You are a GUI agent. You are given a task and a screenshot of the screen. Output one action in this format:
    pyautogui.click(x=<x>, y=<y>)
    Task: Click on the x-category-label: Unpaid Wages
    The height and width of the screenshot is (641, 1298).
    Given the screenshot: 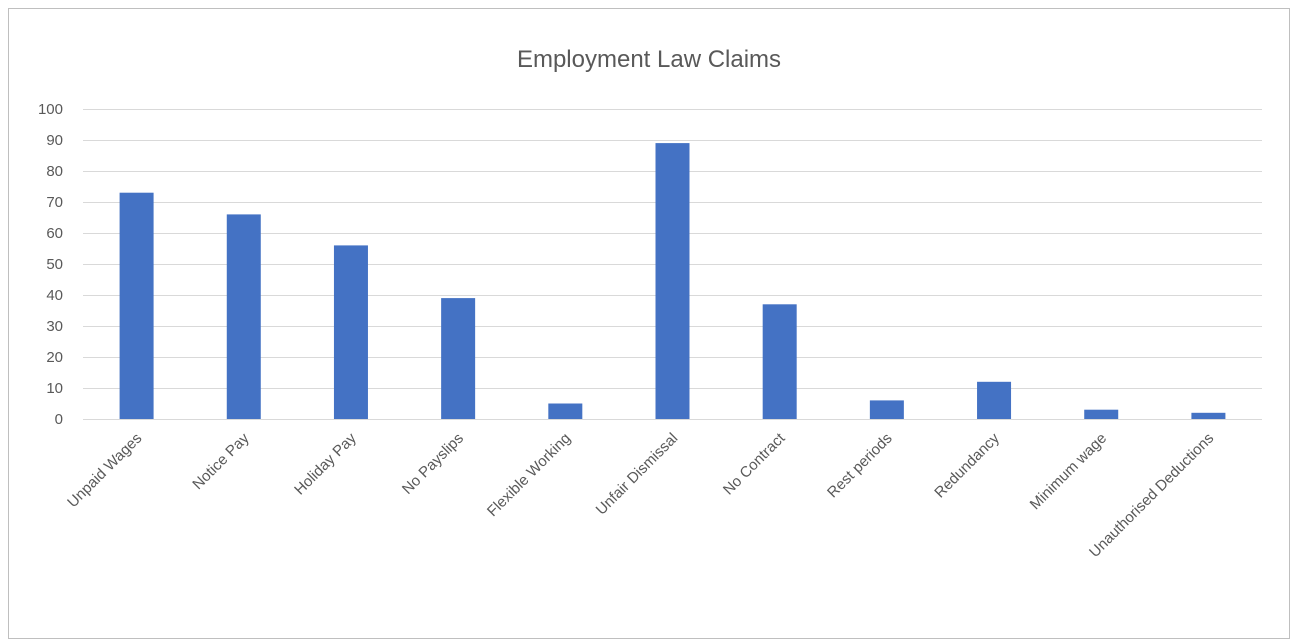 What is the action you would take?
    pyautogui.click(x=104, y=470)
    